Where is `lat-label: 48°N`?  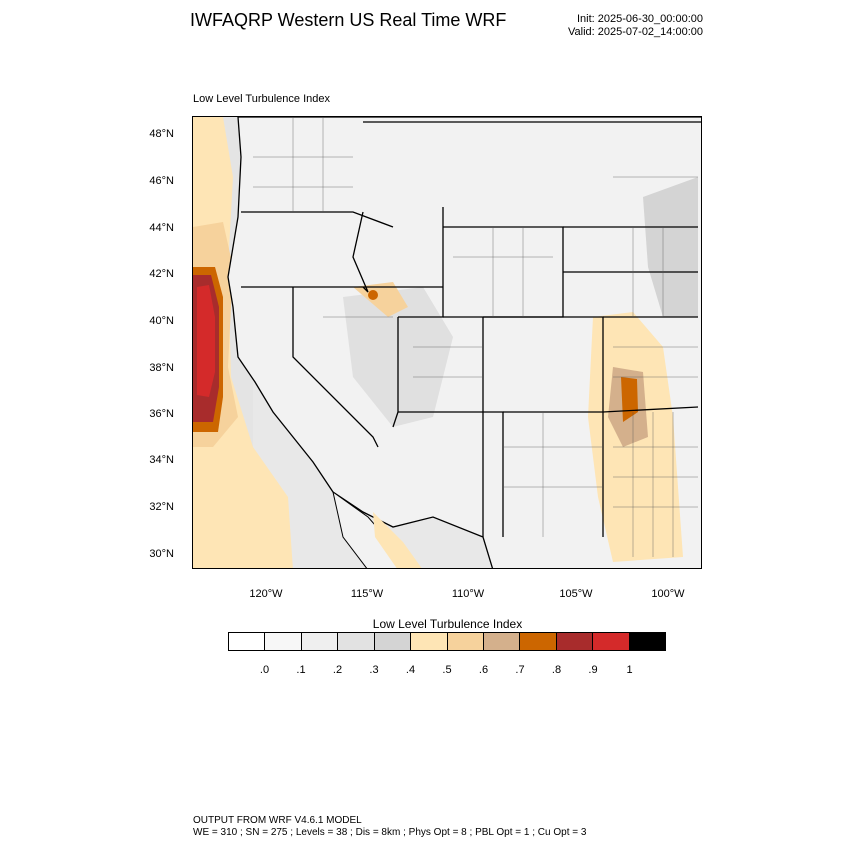
lat-label: 48°N is located at coordinates (161, 134).